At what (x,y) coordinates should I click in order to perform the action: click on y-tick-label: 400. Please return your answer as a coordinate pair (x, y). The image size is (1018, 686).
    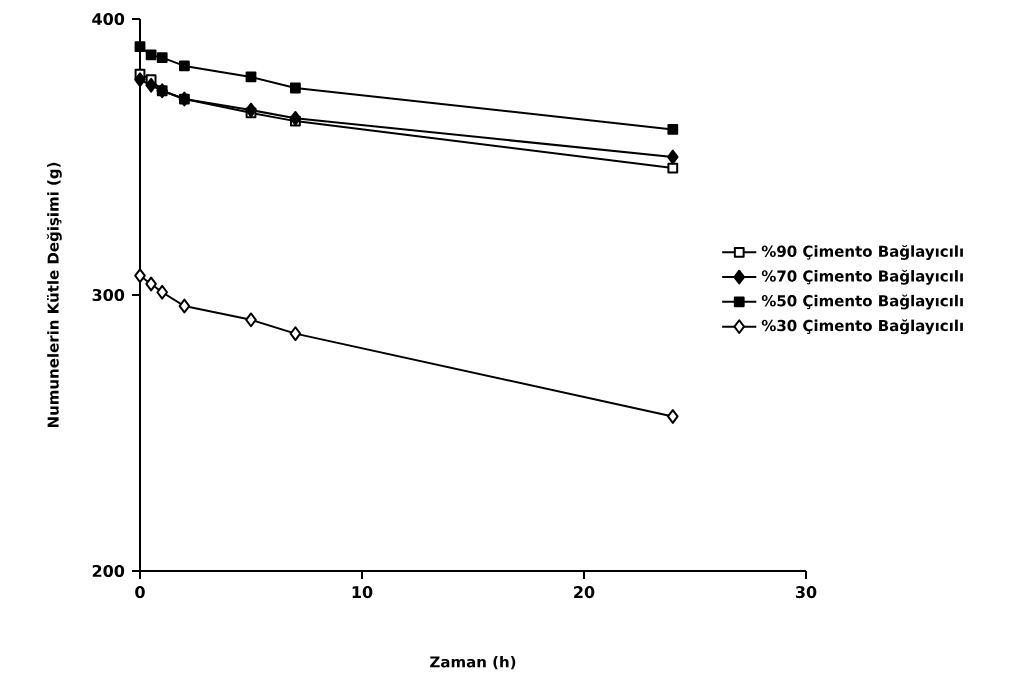
    Looking at the image, I should click on (108, 19).